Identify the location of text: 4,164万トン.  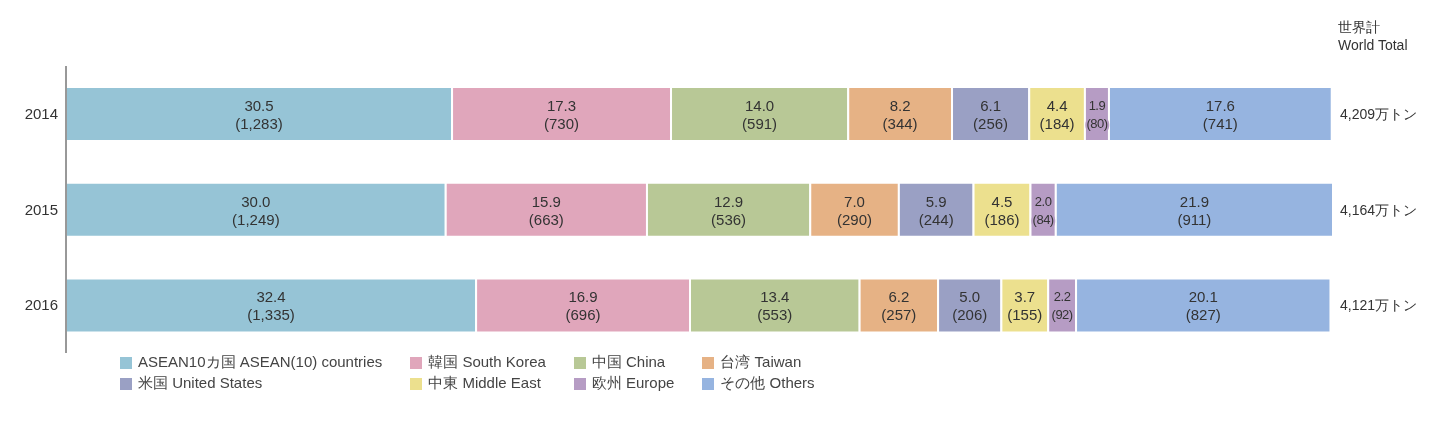
(1379, 209).